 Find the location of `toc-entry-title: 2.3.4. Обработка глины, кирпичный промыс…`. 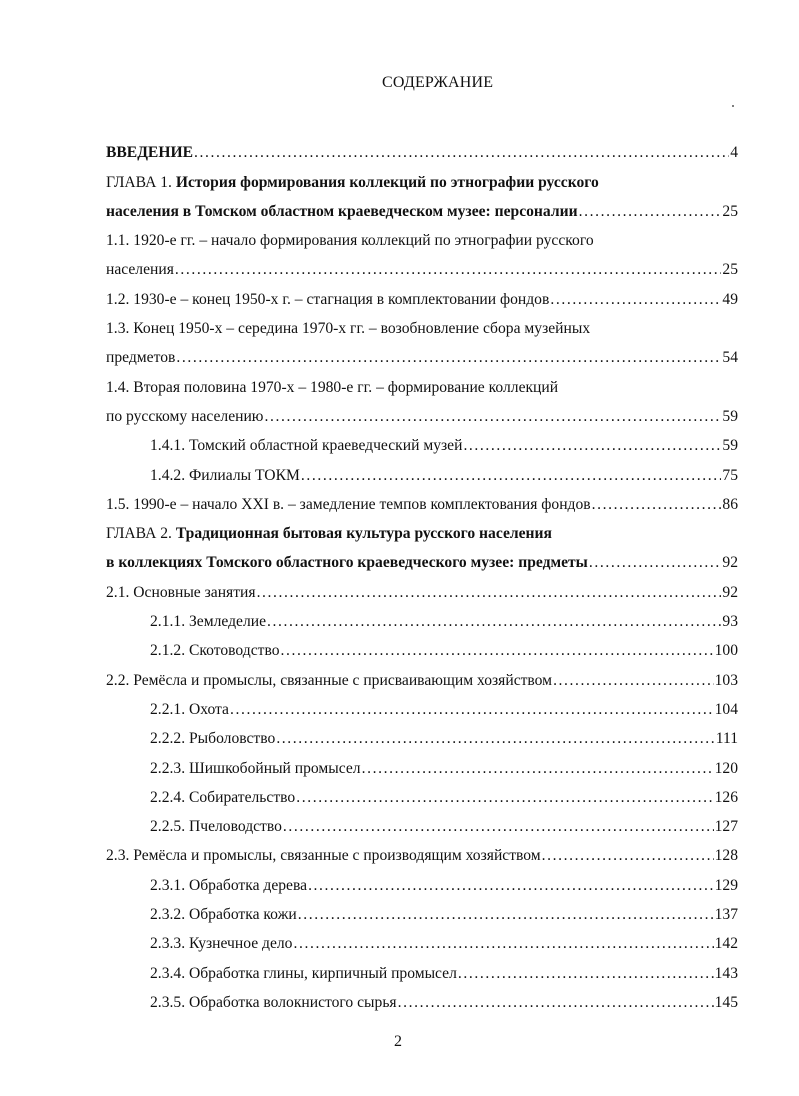

toc-entry-title: 2.3.4. Обработка глины, кирпичный промыс… is located at coordinates (303, 973).